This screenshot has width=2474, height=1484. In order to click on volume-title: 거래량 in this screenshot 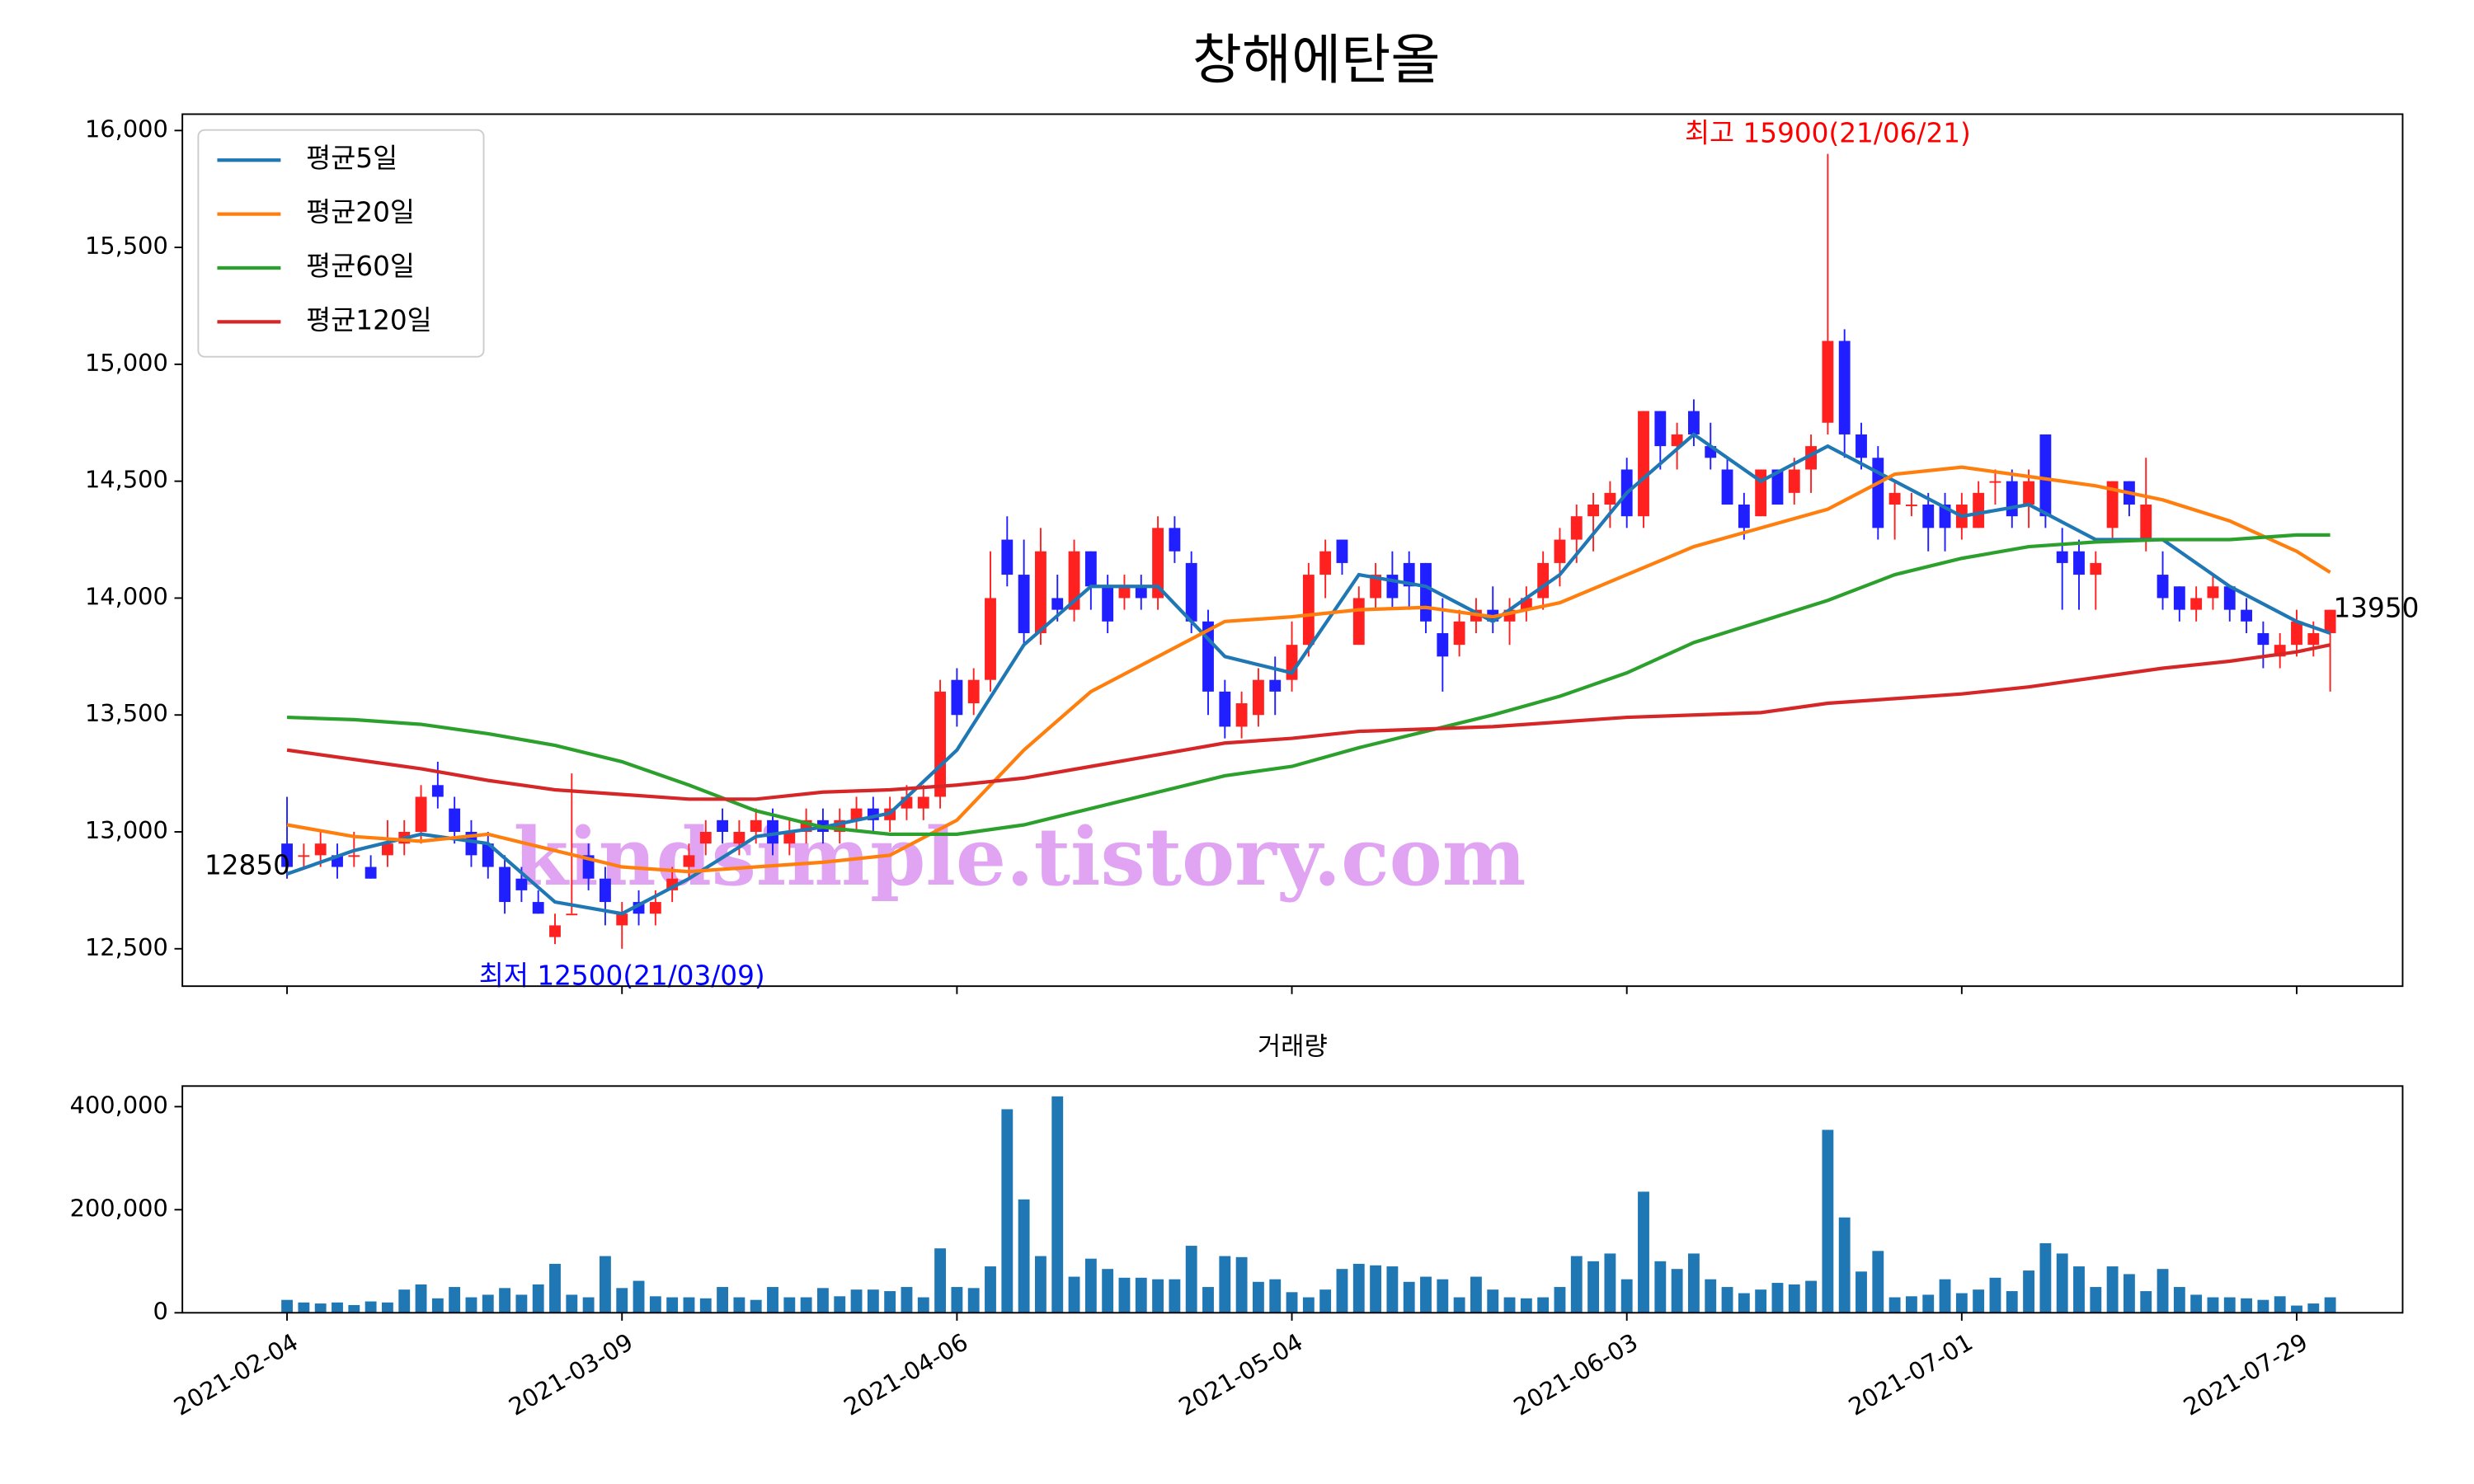, I will do `click(1293, 1047)`.